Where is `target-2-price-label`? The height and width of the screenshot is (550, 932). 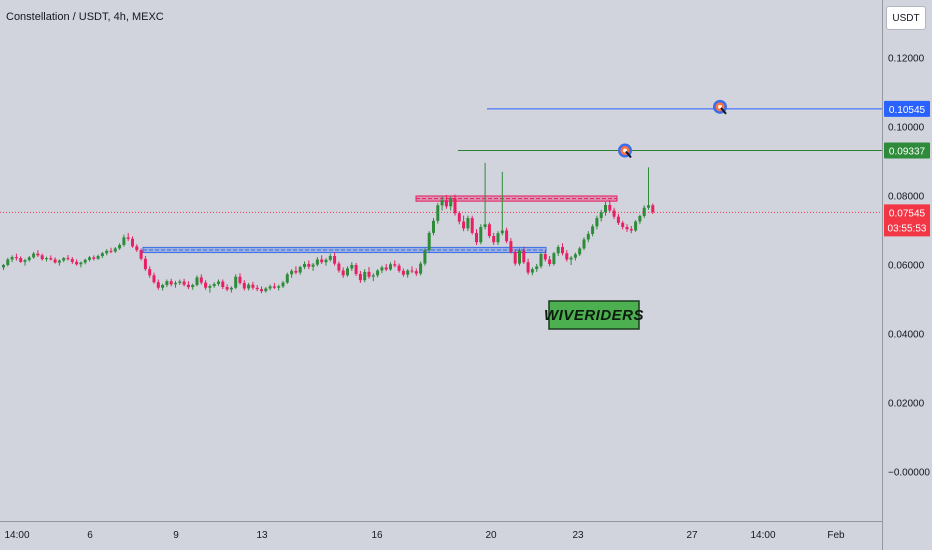
target-2-price-label is located at coordinates (907, 108).